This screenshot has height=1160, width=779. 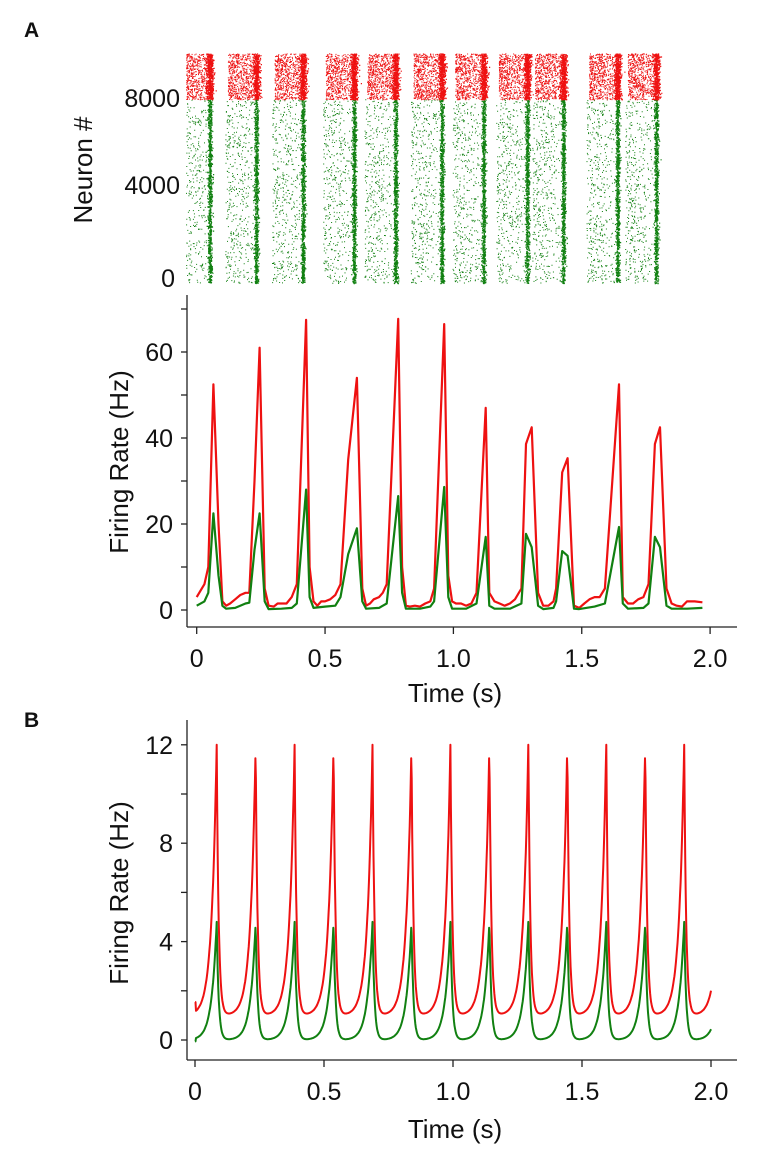 I want to click on firing-rate-a-ylabel: Firing Rate (Hz), so click(x=119, y=461).